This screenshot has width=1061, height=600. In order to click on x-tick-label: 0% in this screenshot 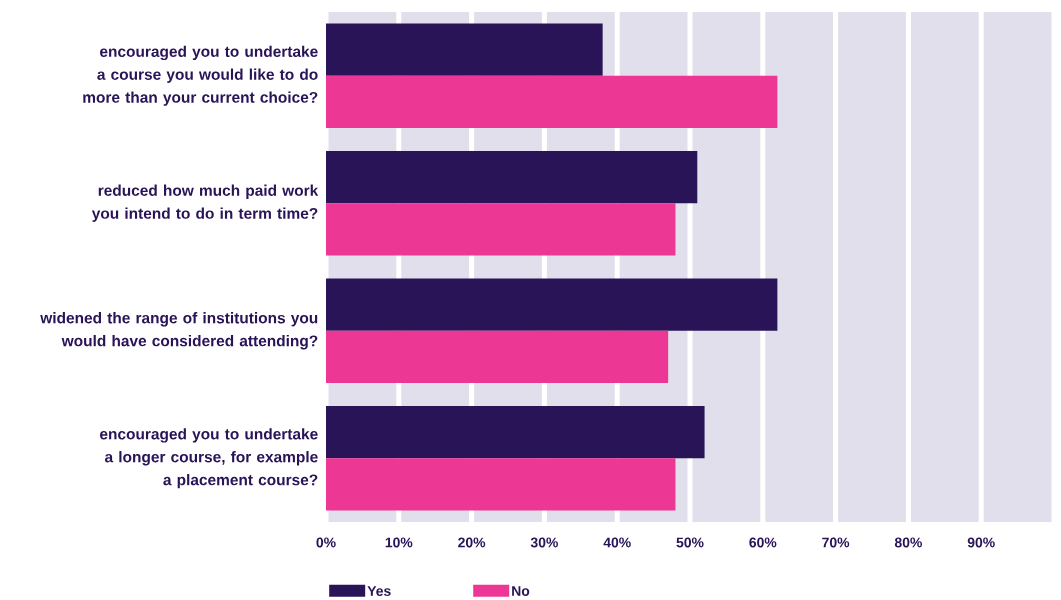, I will do `click(326, 542)`.